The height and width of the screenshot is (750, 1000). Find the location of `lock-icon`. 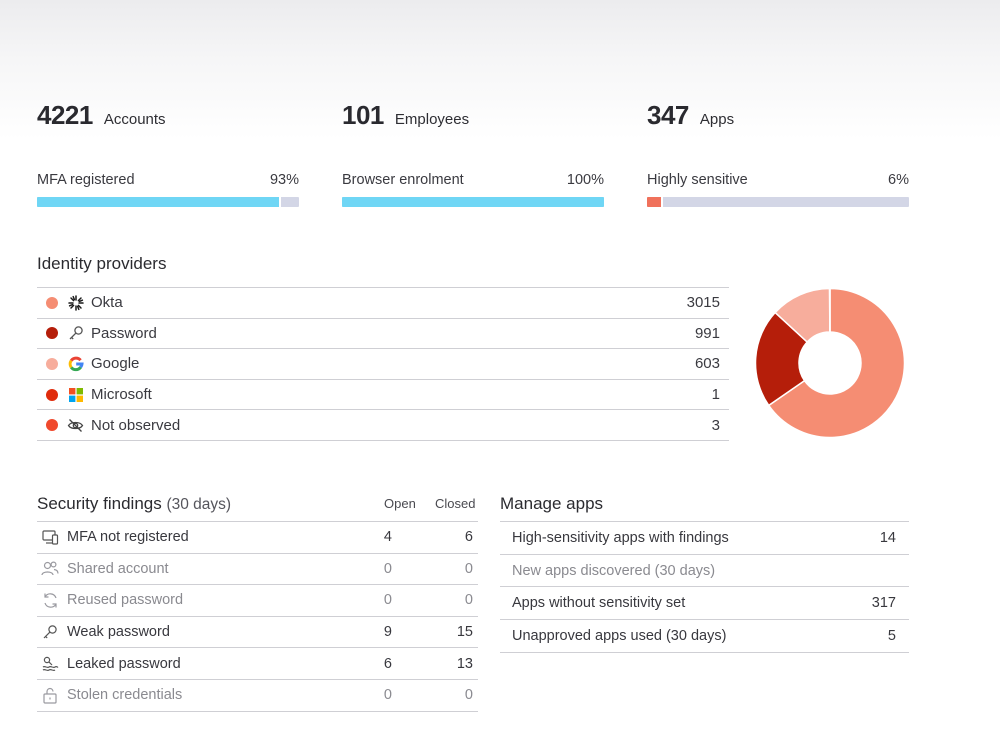

lock-icon is located at coordinates (50, 695).